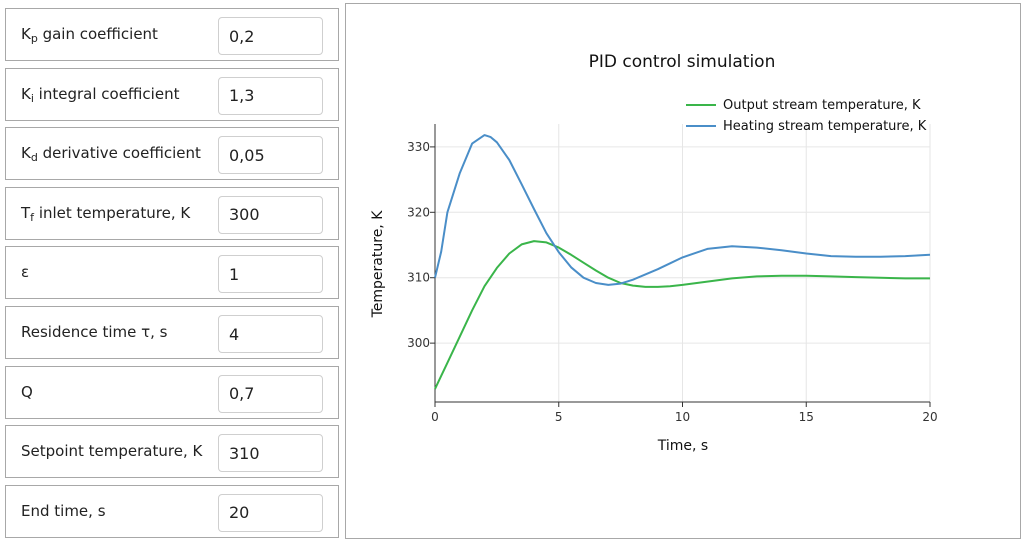 This screenshot has width=1024, height=540. Describe the element at coordinates (270, 393) in the screenshot. I see `param-input-q` at that location.